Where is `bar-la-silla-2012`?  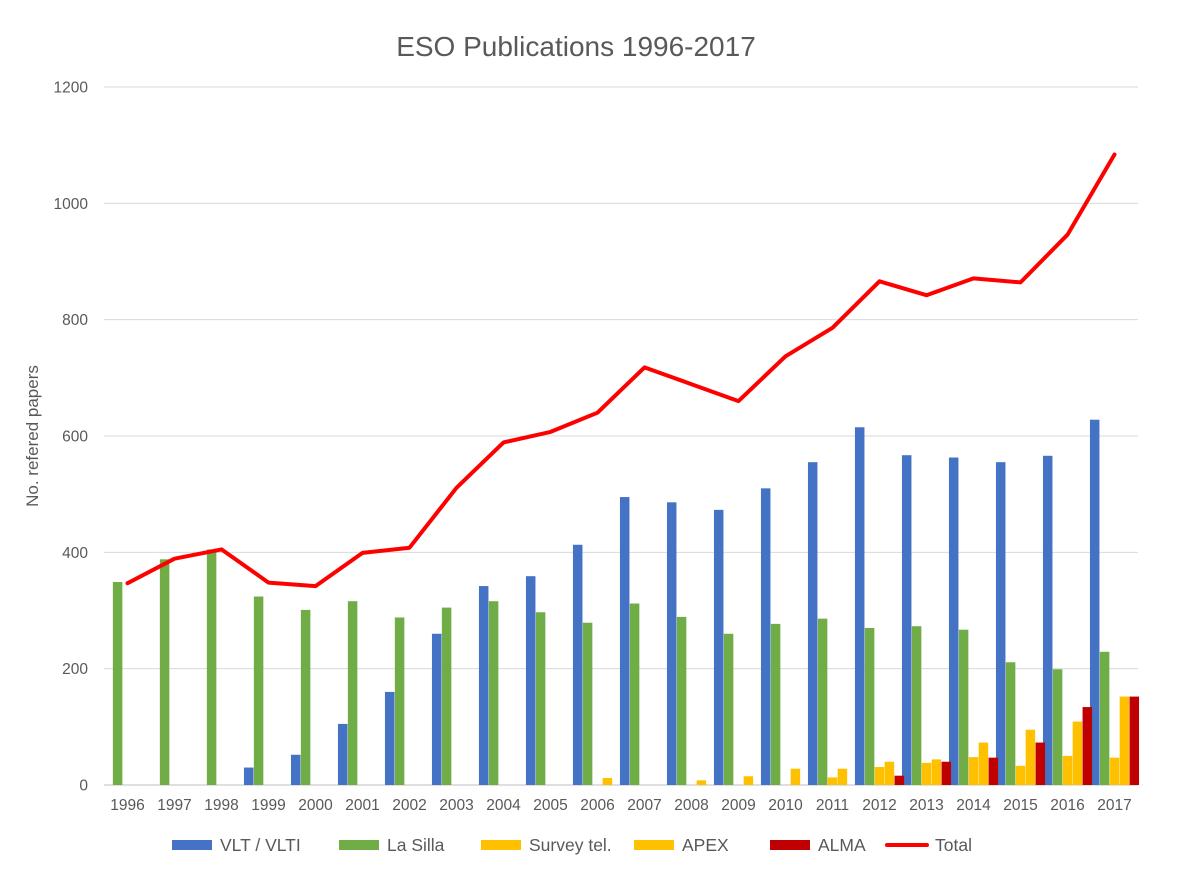
bar-la-silla-2012 is located at coordinates (869, 706).